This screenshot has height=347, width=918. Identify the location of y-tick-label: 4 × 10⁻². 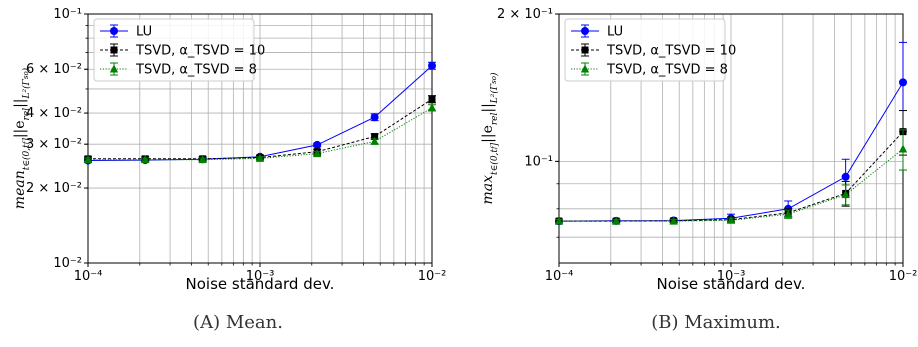
(54, 113).